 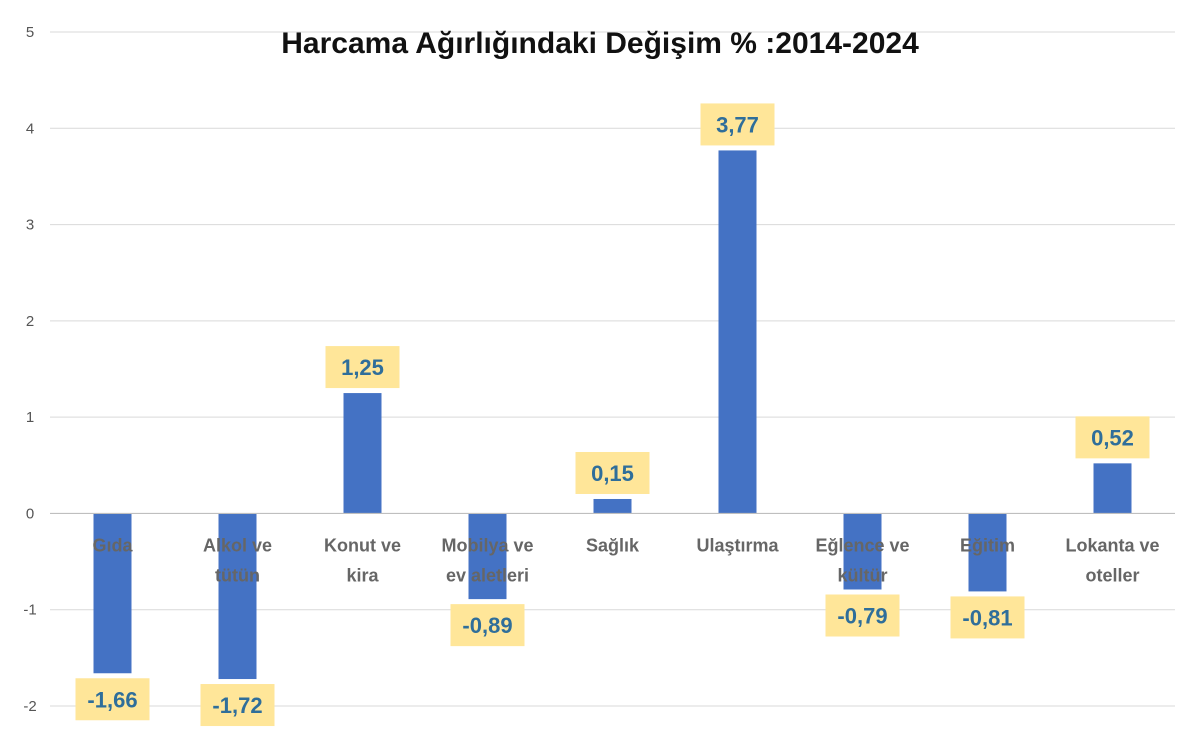 What do you see at coordinates (29, 610) in the screenshot?
I see `y-tick-label: -1` at bounding box center [29, 610].